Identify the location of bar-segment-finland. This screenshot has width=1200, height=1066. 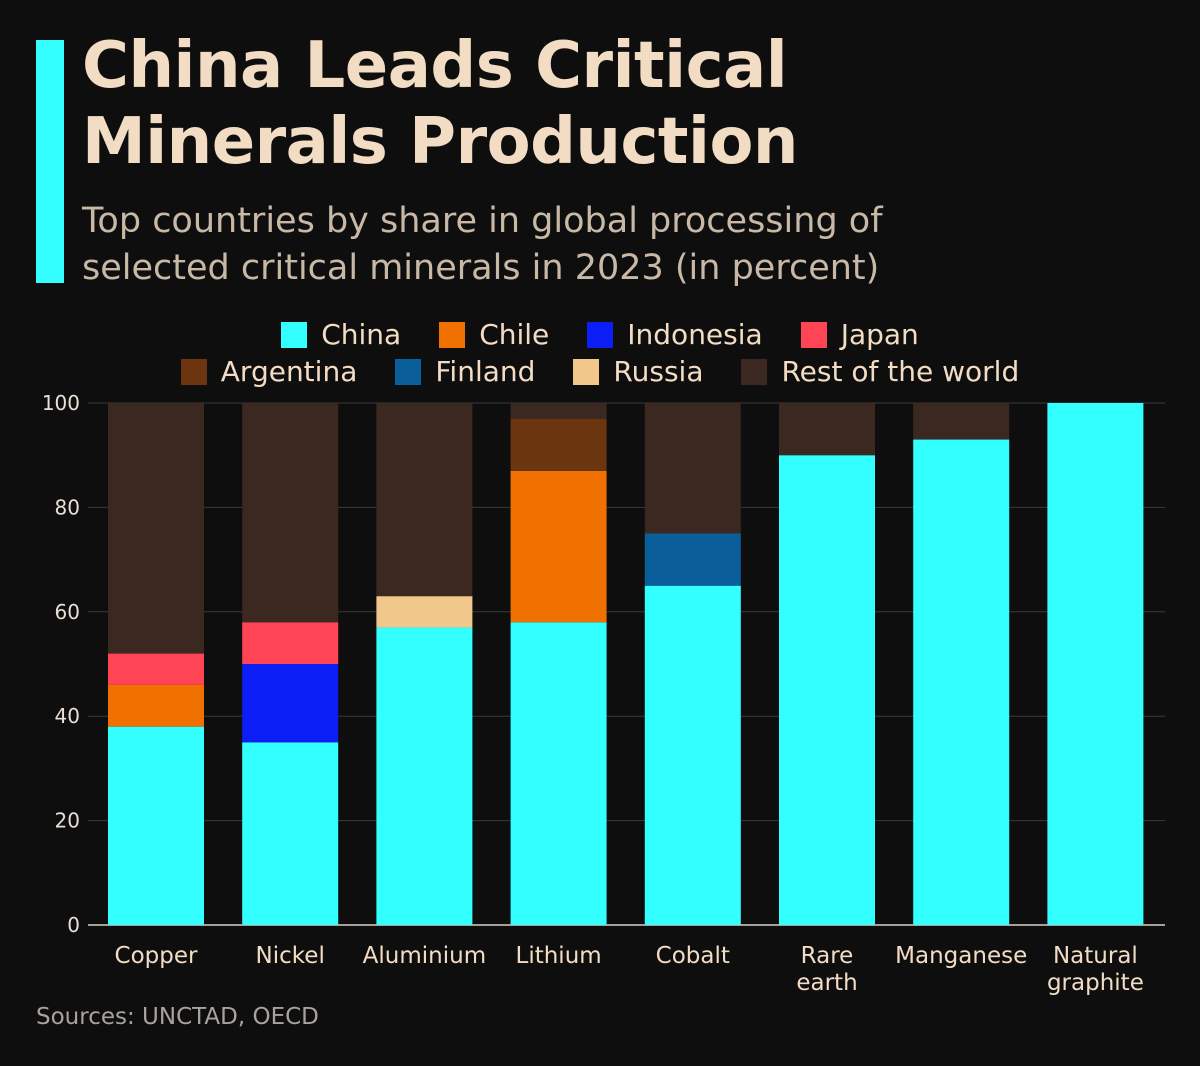
(692, 559).